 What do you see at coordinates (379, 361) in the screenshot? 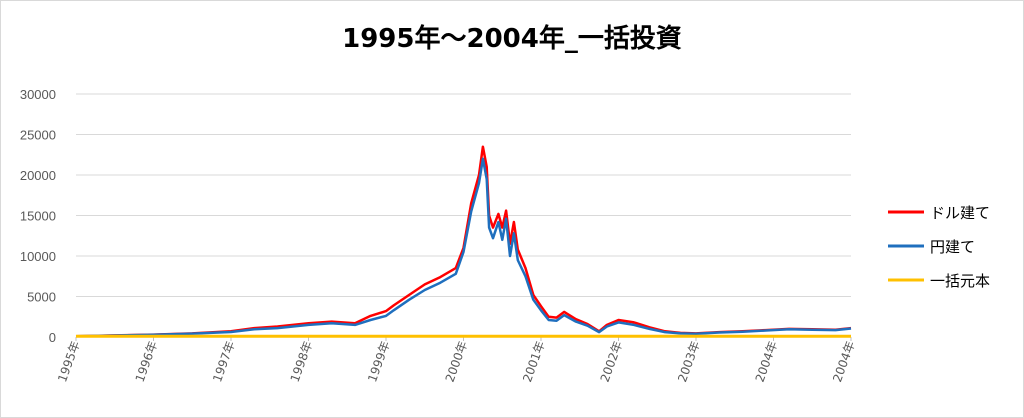
I see `x-tick-label: 1999年` at bounding box center [379, 361].